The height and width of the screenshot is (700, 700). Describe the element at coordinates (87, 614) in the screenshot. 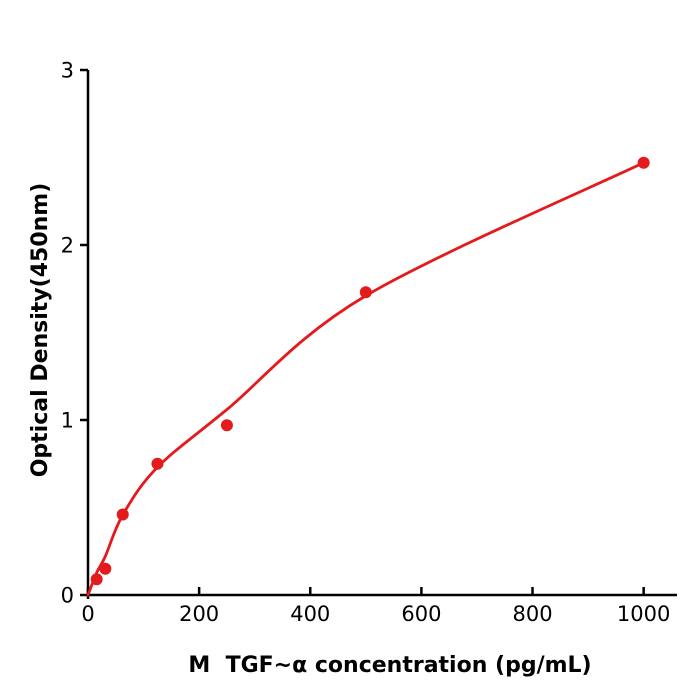

I see `x-tick-label: 0` at that location.